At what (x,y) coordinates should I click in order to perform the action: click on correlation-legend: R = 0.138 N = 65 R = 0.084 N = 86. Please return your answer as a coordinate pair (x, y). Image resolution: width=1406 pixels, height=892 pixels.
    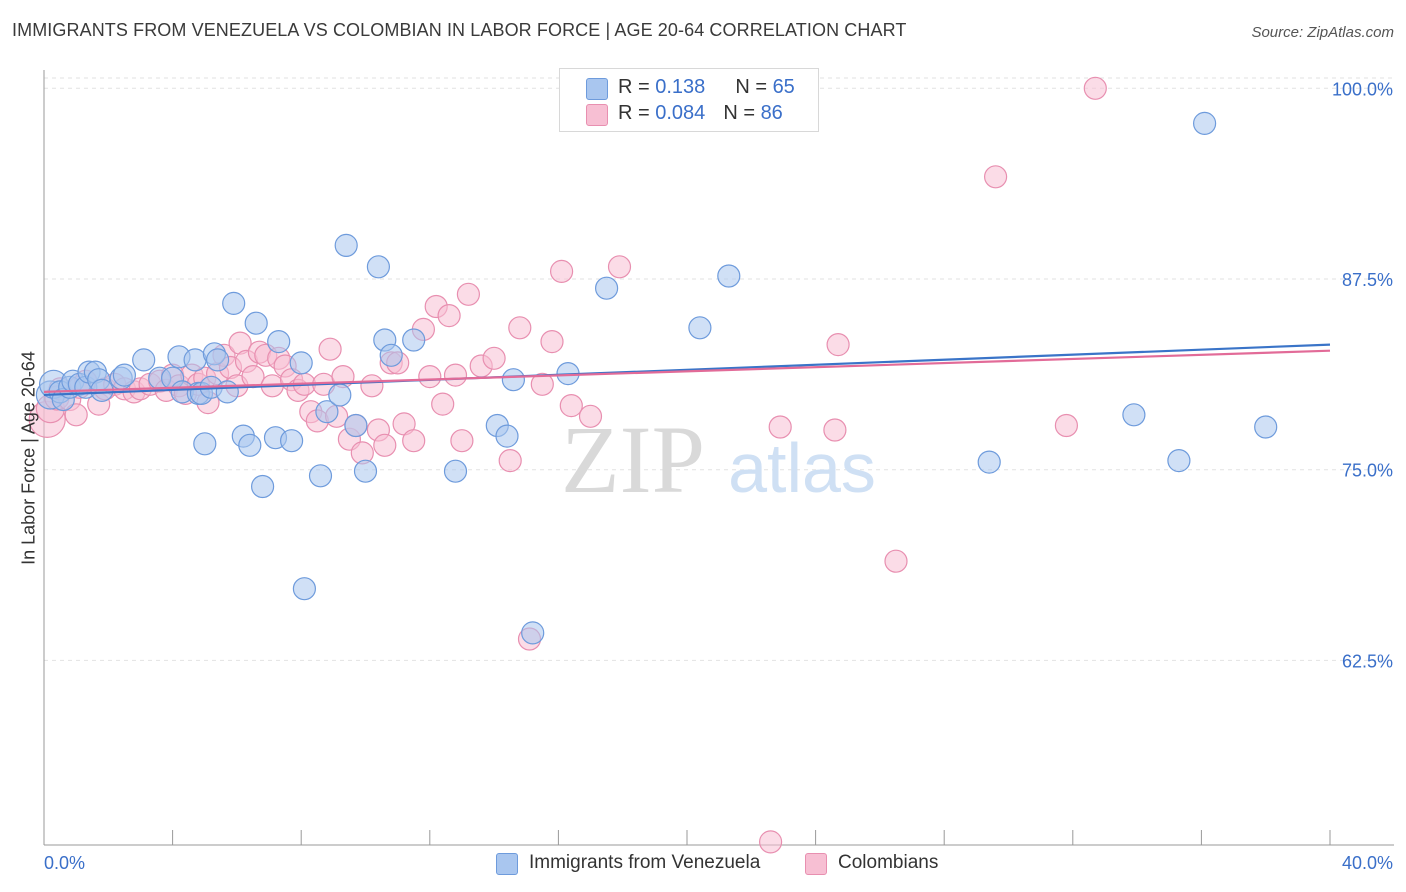
    Looking at the image, I should click on (689, 100).